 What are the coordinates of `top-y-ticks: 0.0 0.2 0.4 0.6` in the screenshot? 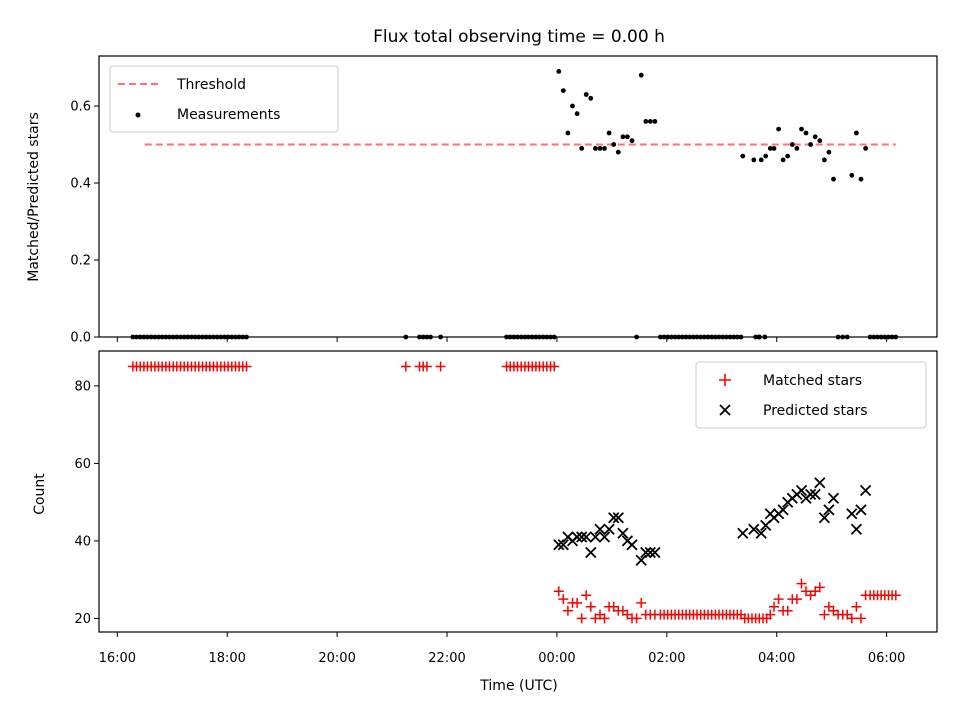 It's located at (84, 223).